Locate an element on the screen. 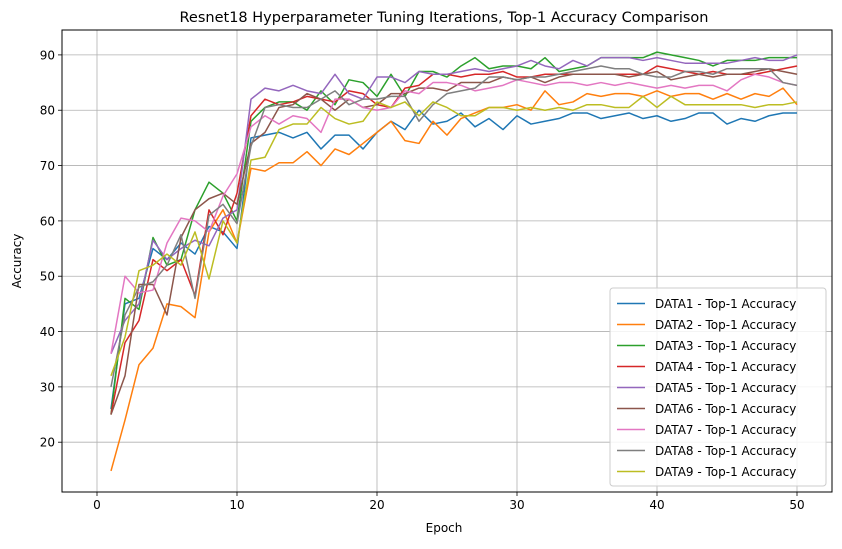 Image resolution: width=842 pixels, height=549 pixels. x-tick-label: 40 is located at coordinates (656, 505).